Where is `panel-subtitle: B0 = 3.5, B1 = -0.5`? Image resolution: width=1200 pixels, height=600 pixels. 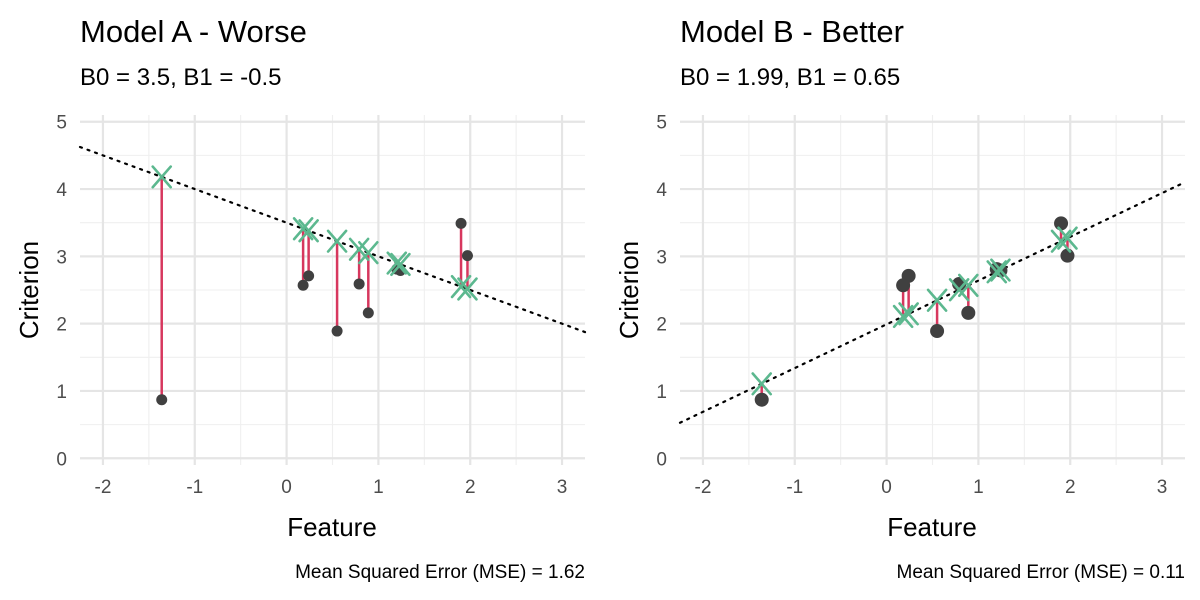
panel-subtitle: B0 = 3.5, B1 = -0.5 is located at coordinates (180, 77).